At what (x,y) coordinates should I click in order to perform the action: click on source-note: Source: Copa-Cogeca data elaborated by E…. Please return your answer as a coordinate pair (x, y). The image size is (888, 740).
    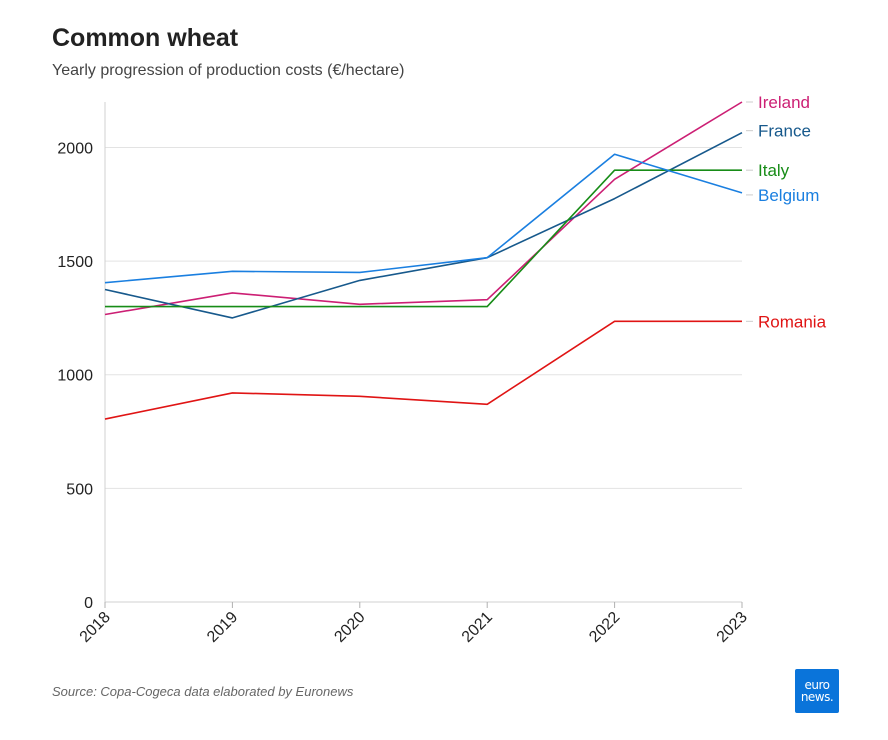
    Looking at the image, I should click on (203, 691).